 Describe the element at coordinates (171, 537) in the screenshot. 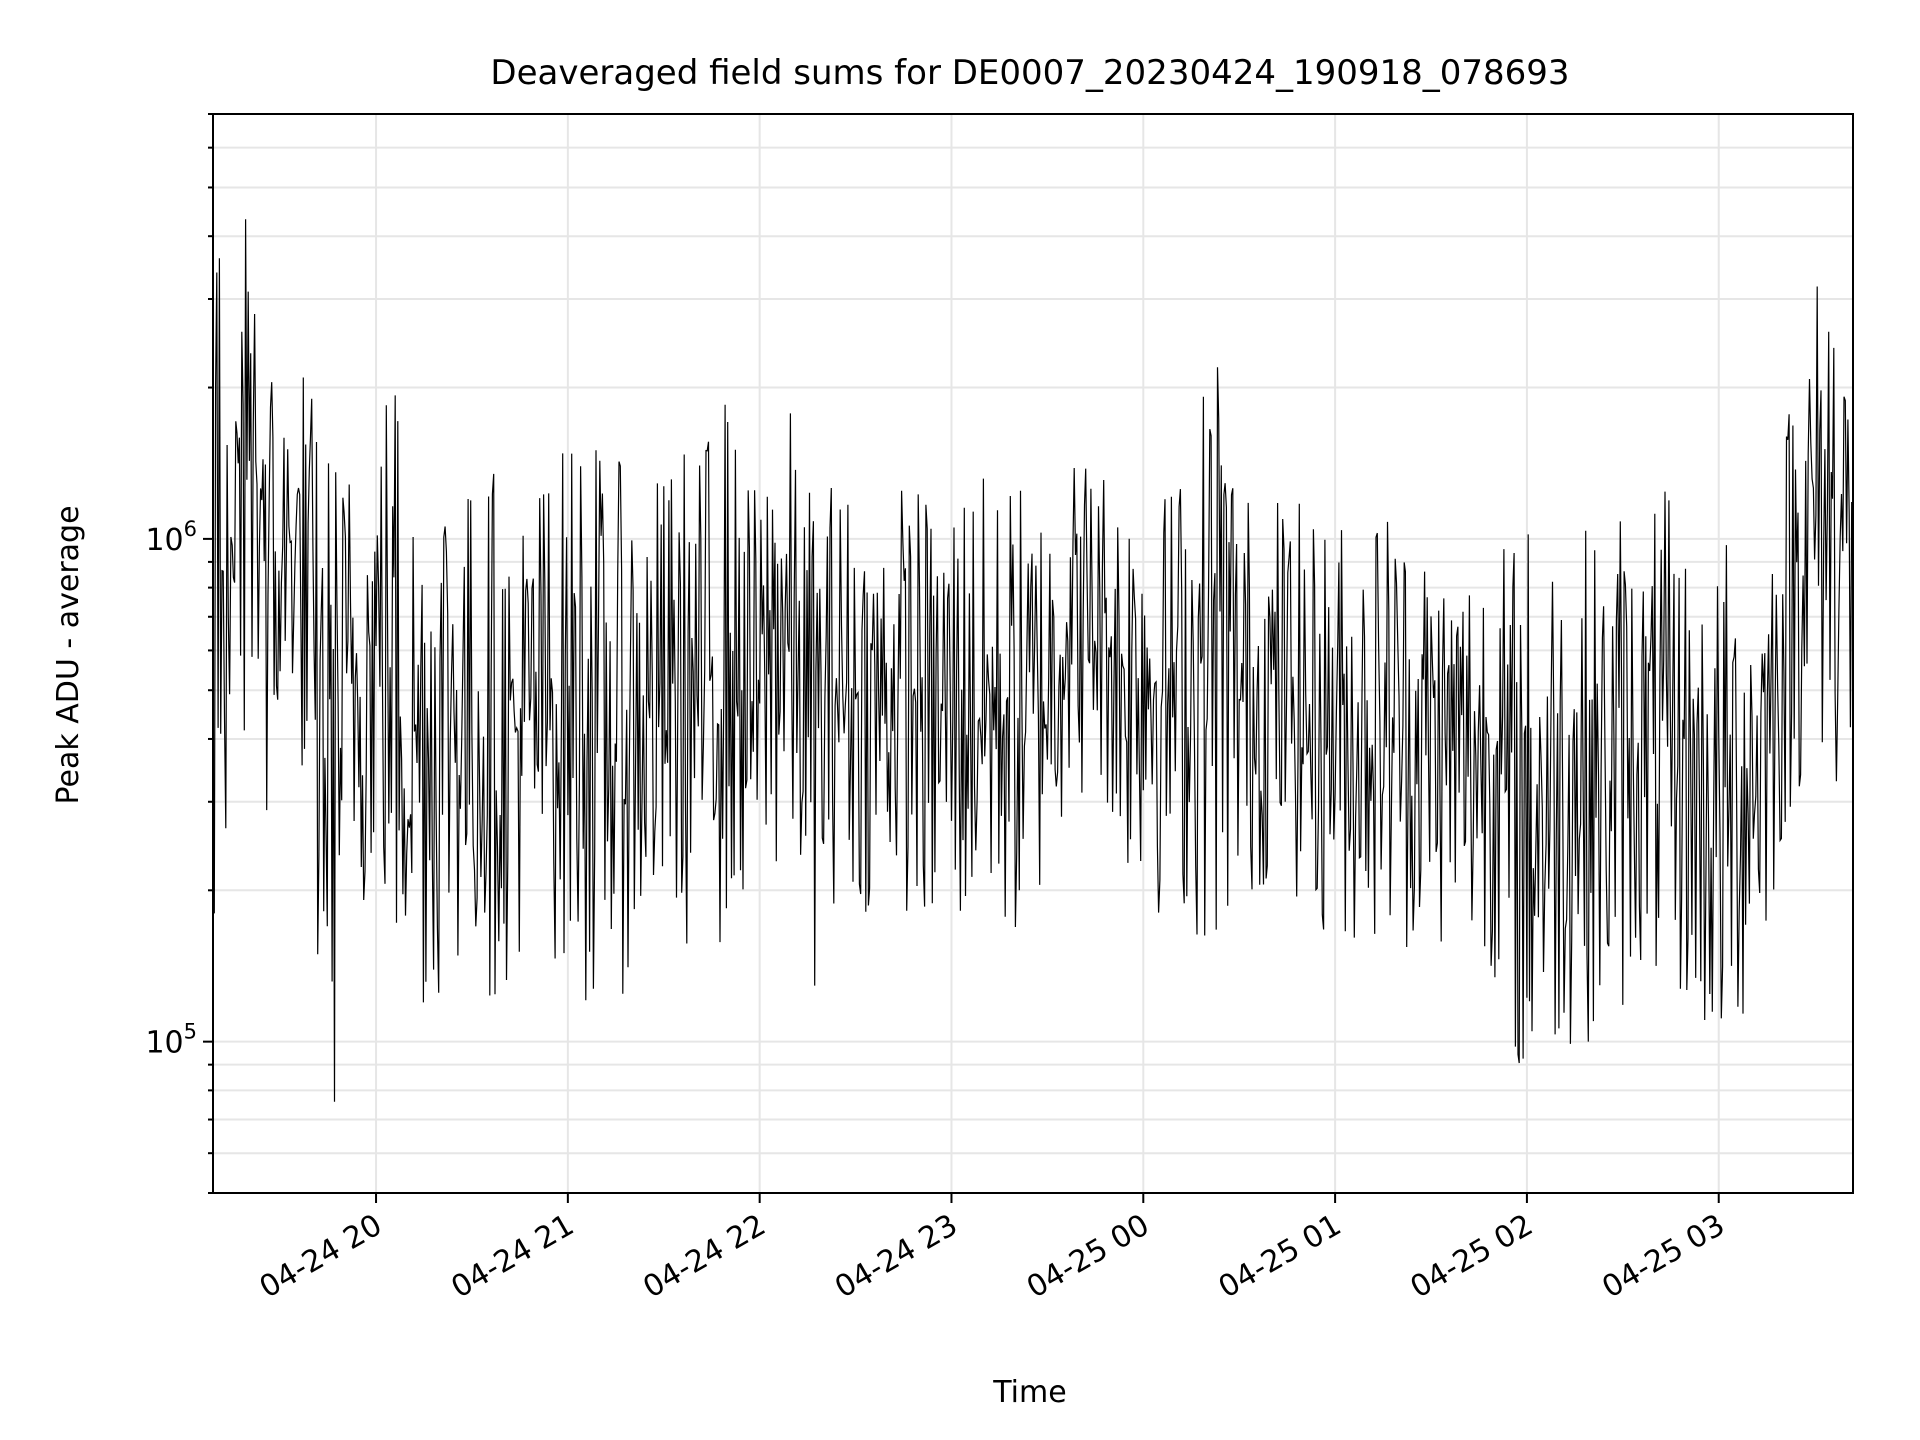

I see `y-tick-label: 10⁶` at that location.